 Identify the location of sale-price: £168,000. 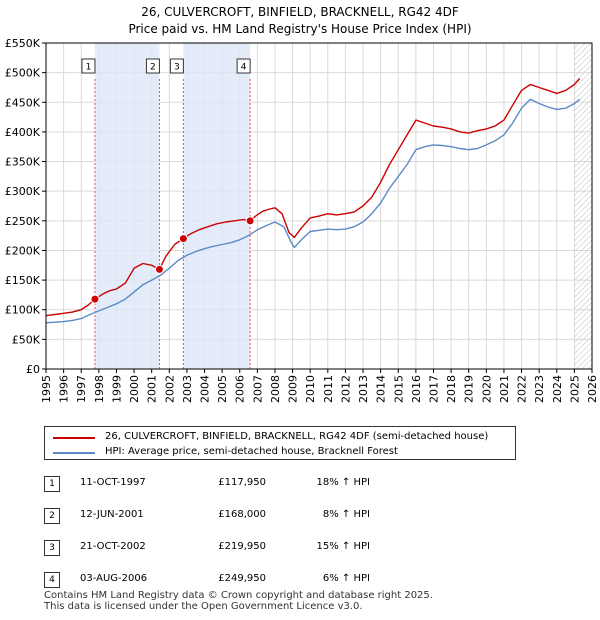
(242, 514).